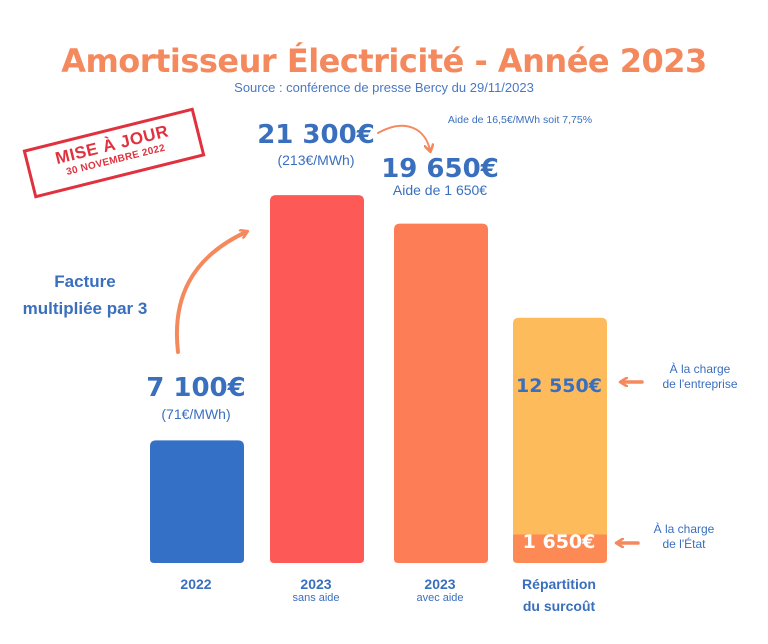 Image resolution: width=768 pixels, height=644 pixels. Describe the element at coordinates (559, 606) in the screenshot. I see `x-label-surcout: du surcoût` at that location.